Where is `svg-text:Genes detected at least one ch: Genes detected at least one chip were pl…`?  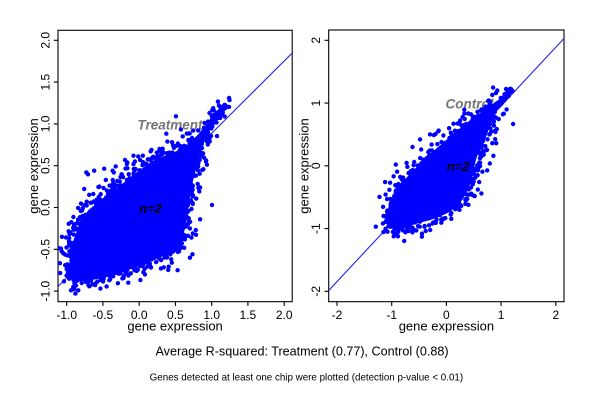
svg-text:Genes detected at least one ch: Genes detected at least one chip were pl… is located at coordinates (306, 378).